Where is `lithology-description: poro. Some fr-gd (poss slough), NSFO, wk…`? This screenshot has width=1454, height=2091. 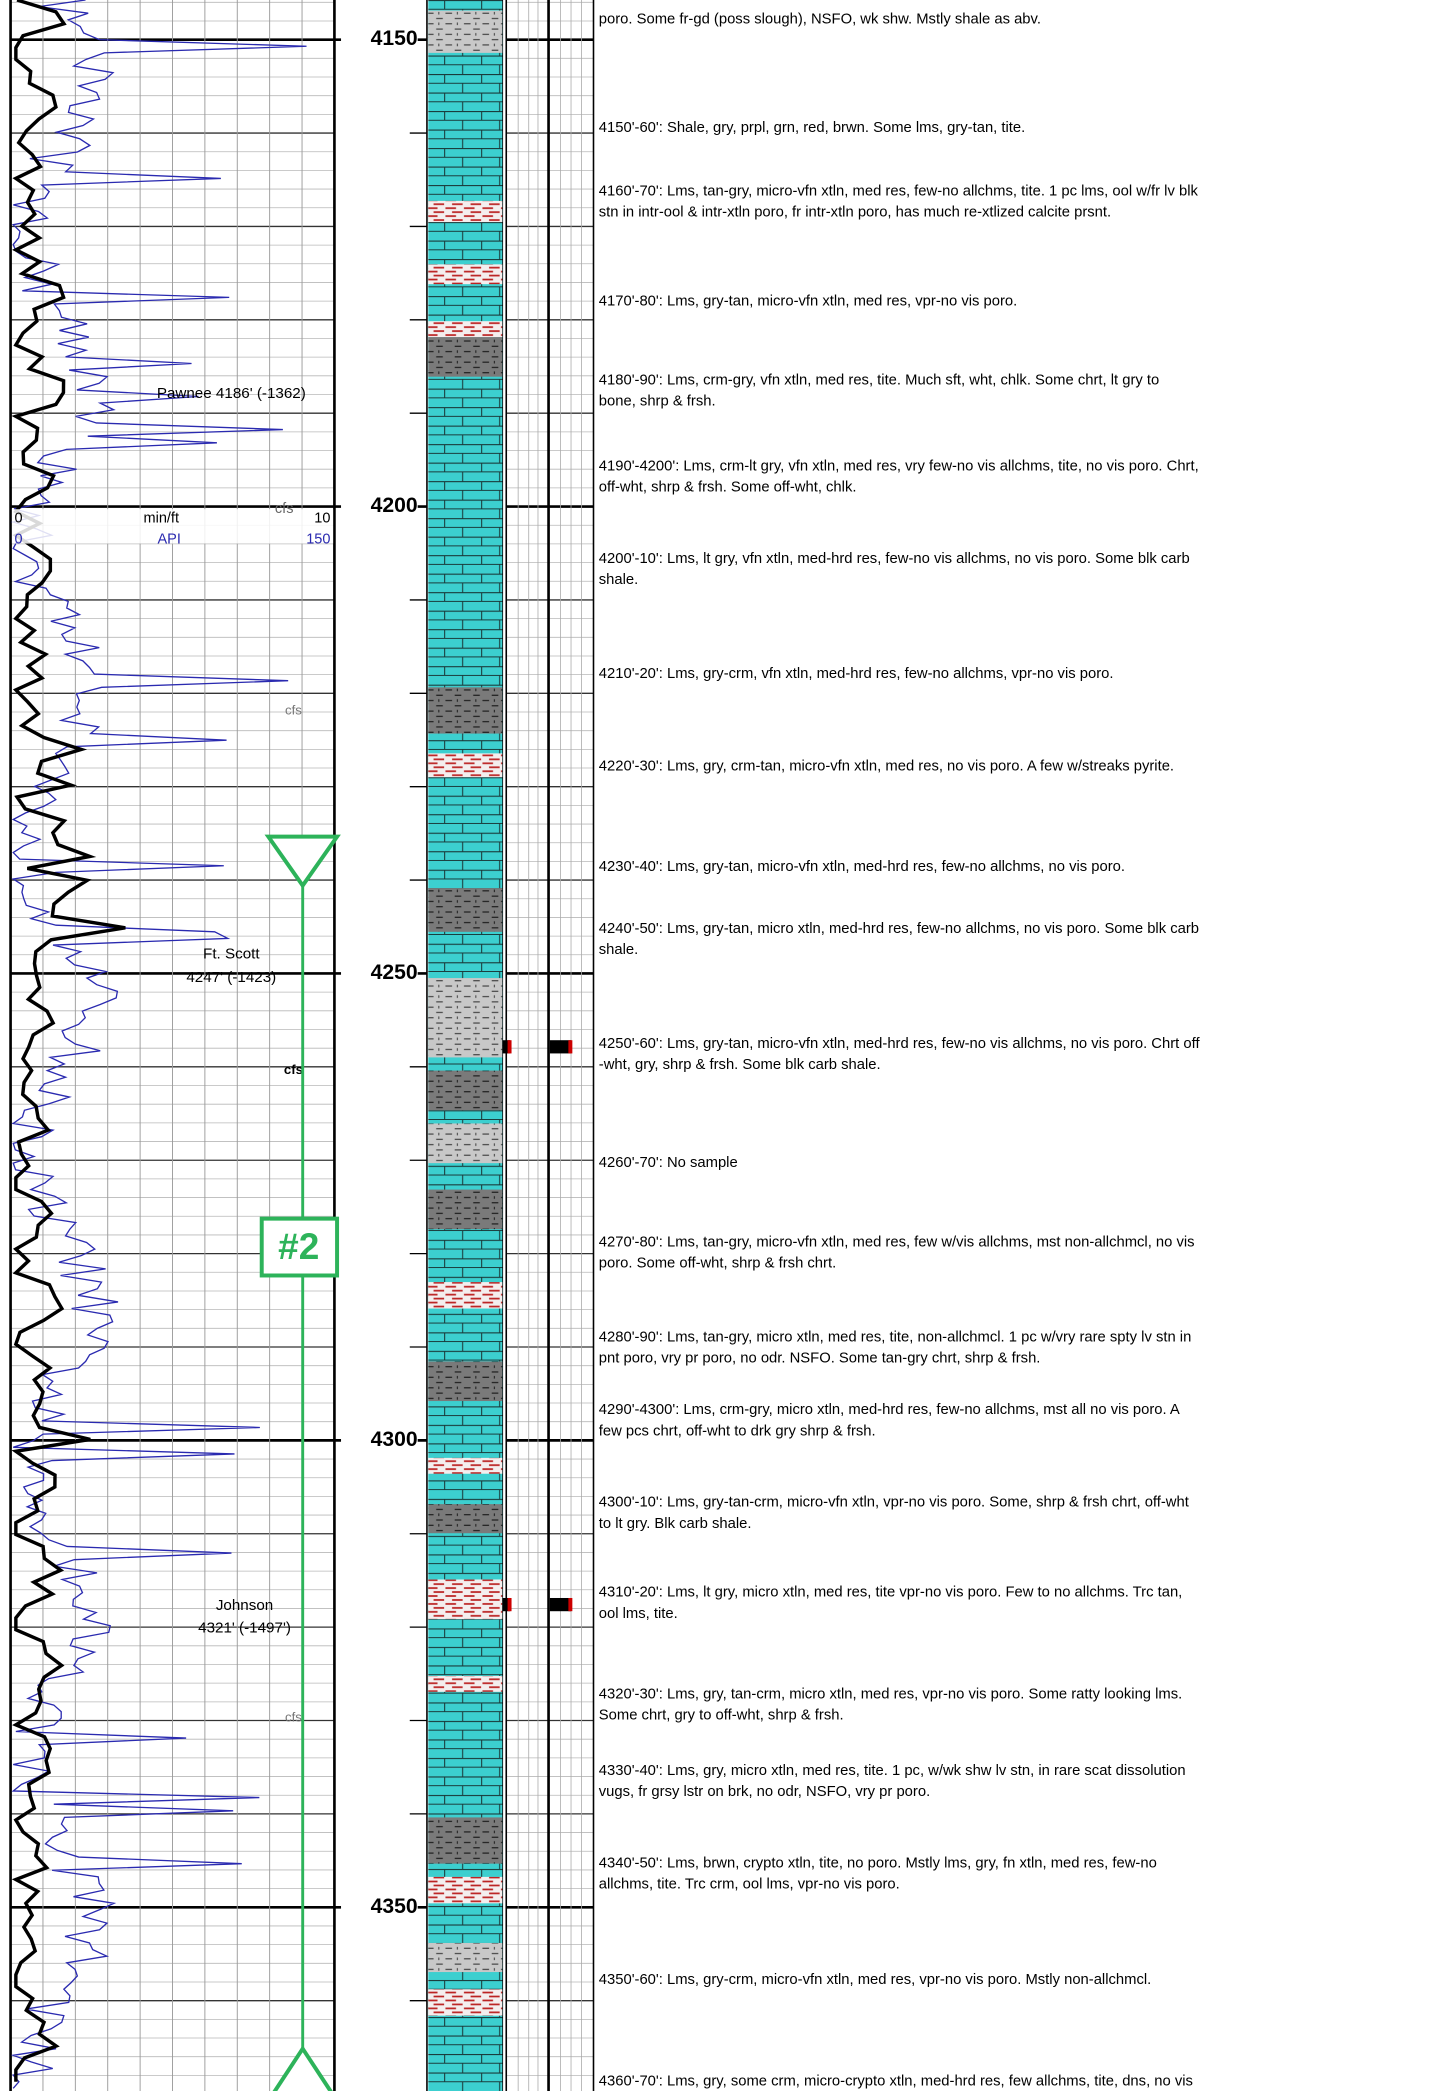 lithology-description: poro. Some fr-gd (poss slough), NSFO, wk… is located at coordinates (820, 20).